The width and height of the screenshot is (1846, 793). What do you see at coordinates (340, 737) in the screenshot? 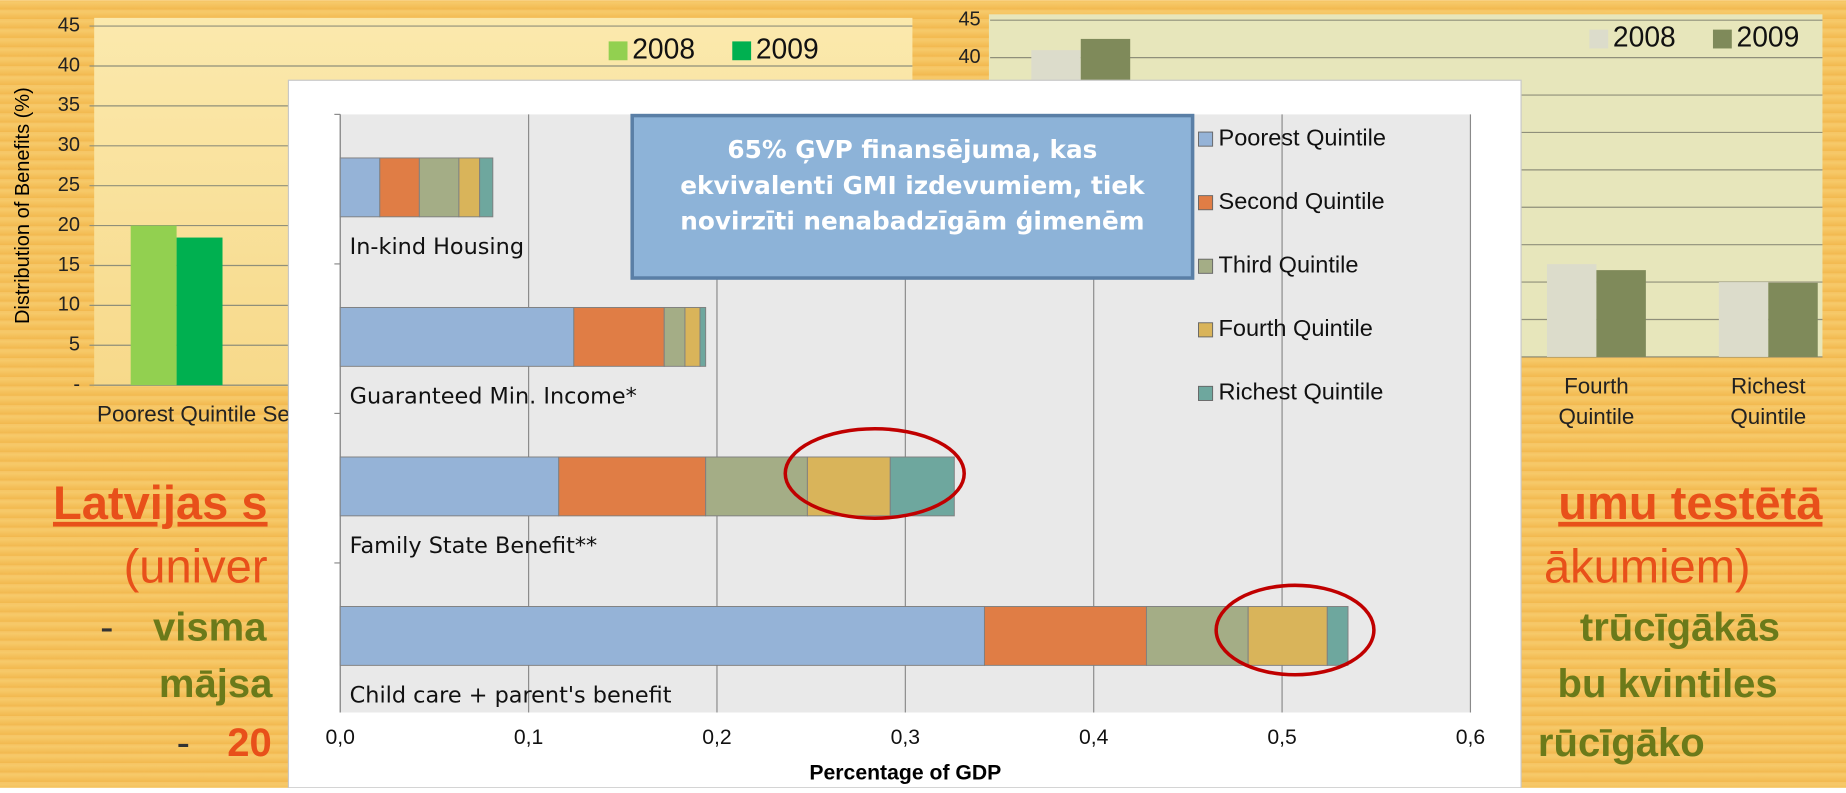
I see `x-tick-label: 0,0` at bounding box center [340, 737].